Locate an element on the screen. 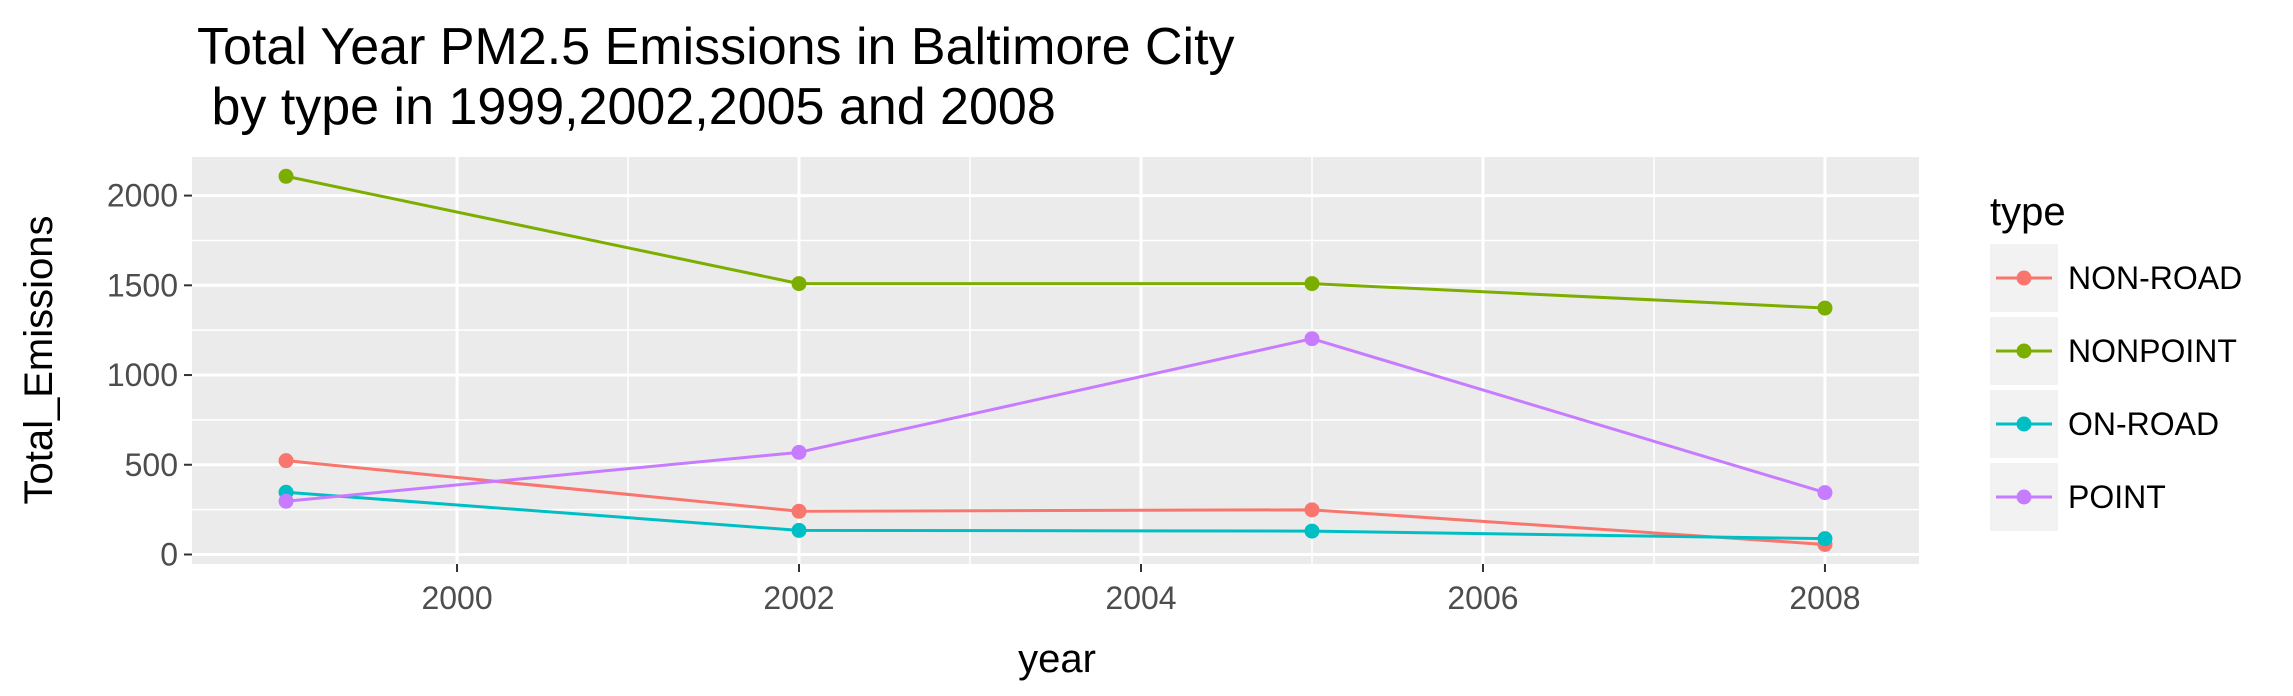 This screenshot has width=2293, height=696. legend-label-point: POINT is located at coordinates (2117, 497).